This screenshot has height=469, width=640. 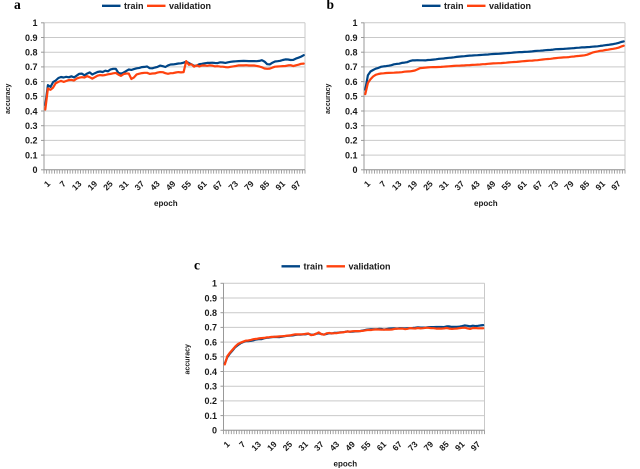 I want to click on svg-text: b, so click(x=331, y=6).